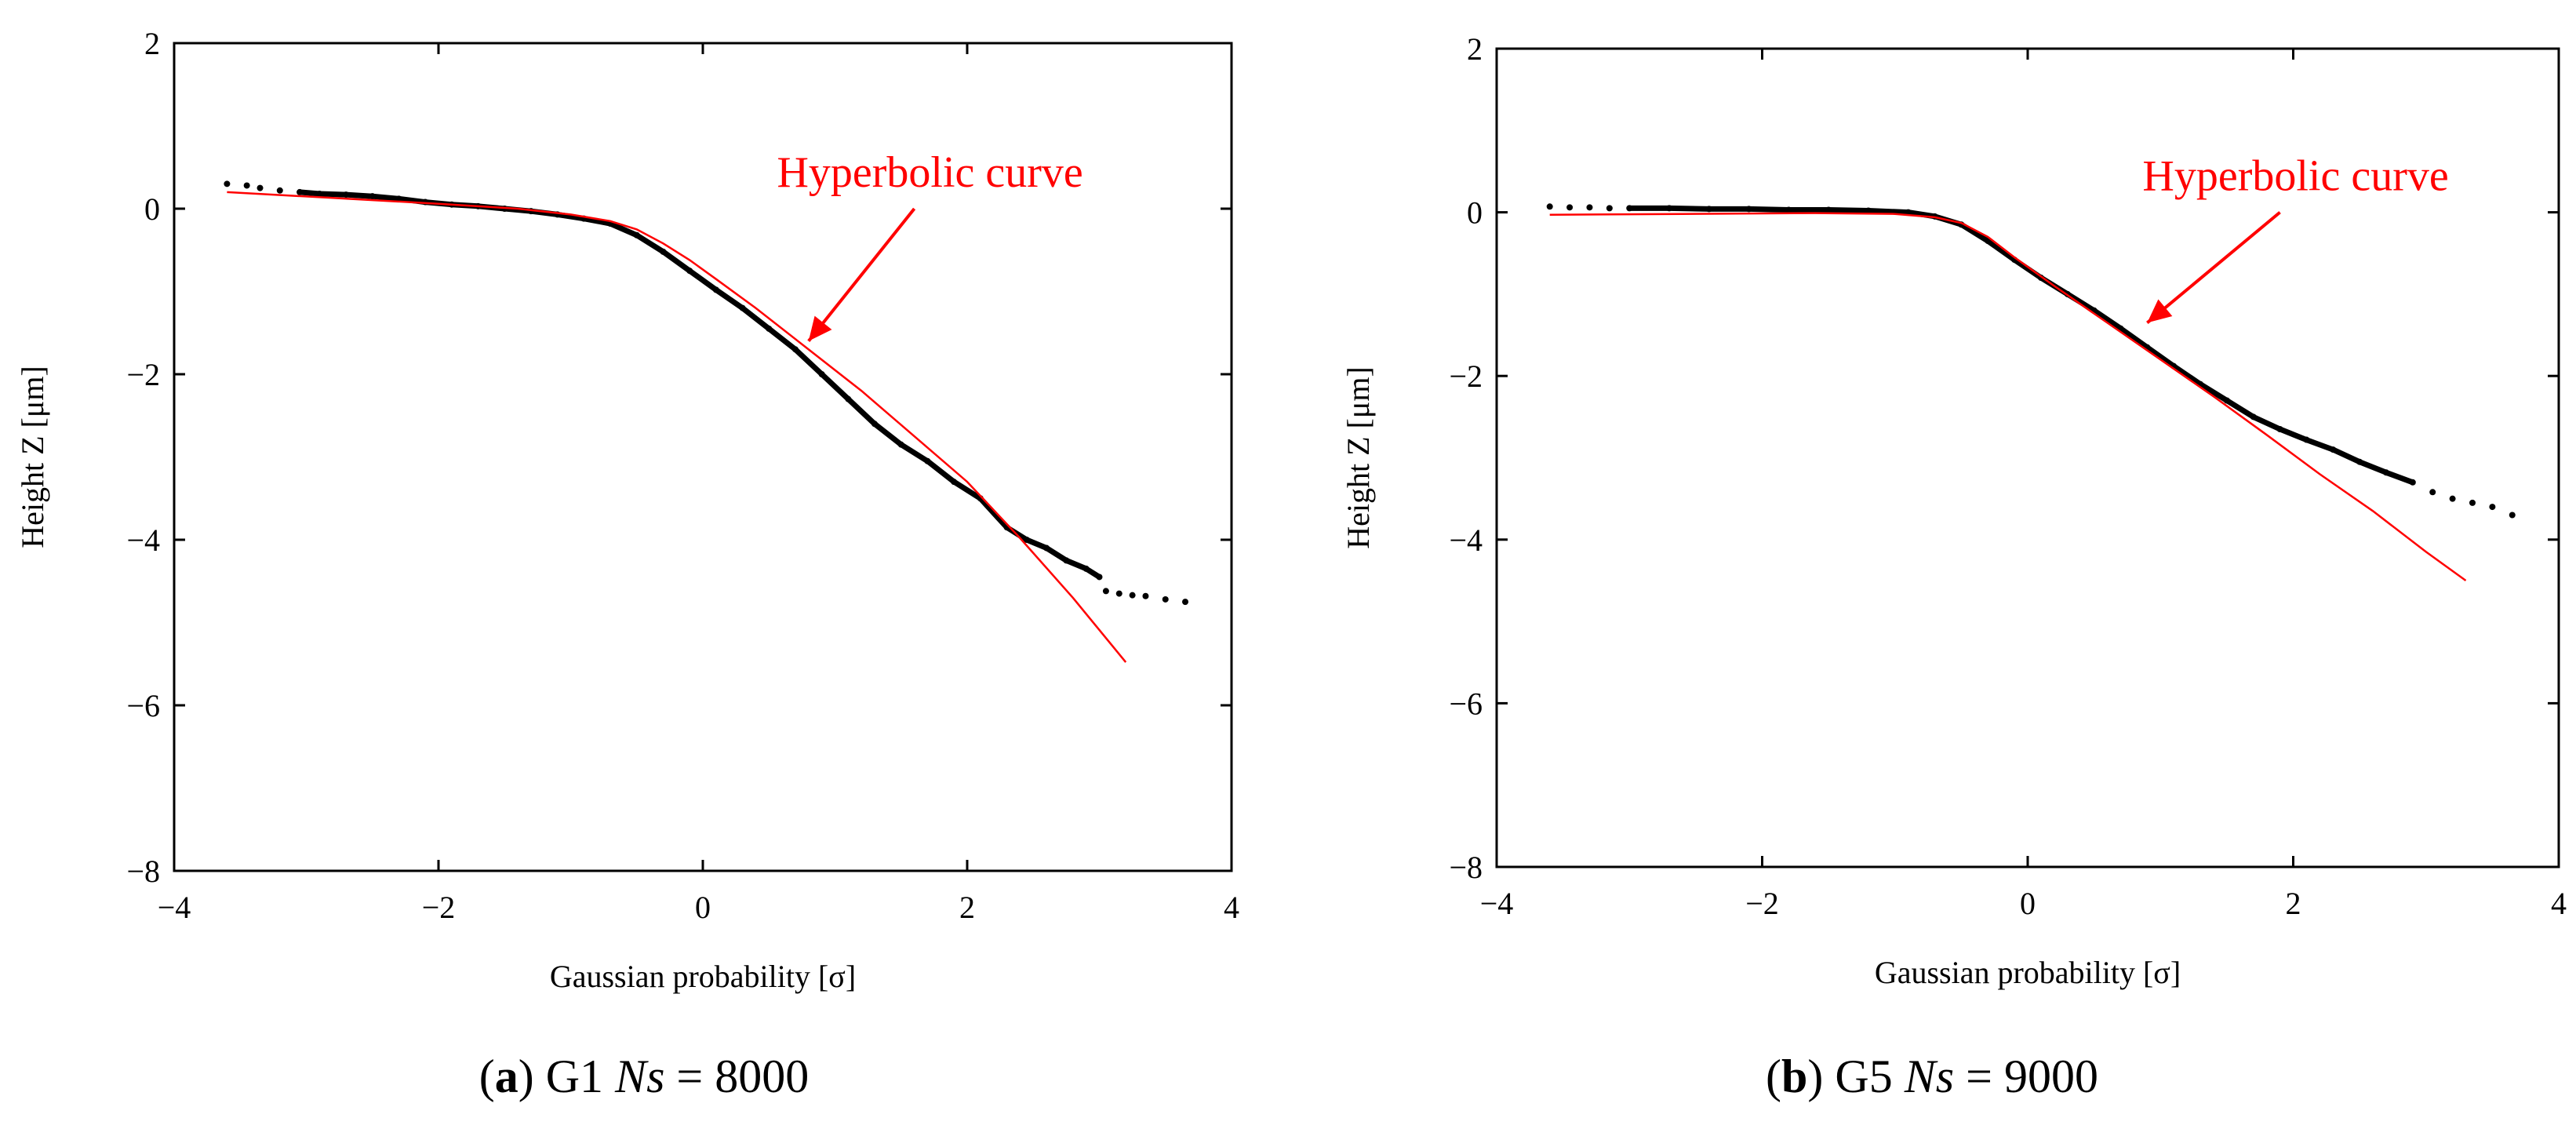  What do you see at coordinates (506, 1076) in the screenshot?
I see `caption-a-letter: a` at bounding box center [506, 1076].